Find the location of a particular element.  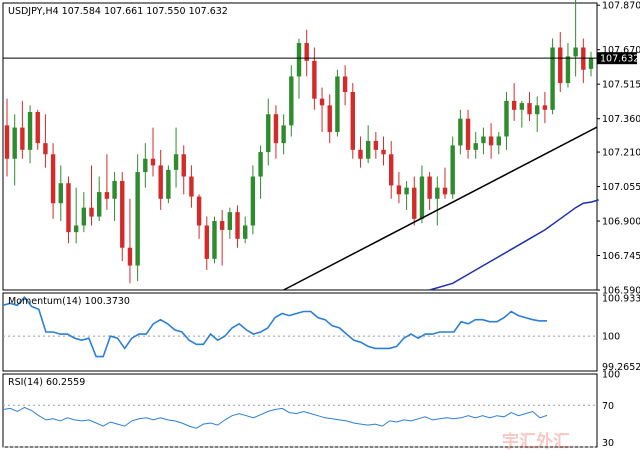

price-axis-label: 106.590 is located at coordinates (621, 291).